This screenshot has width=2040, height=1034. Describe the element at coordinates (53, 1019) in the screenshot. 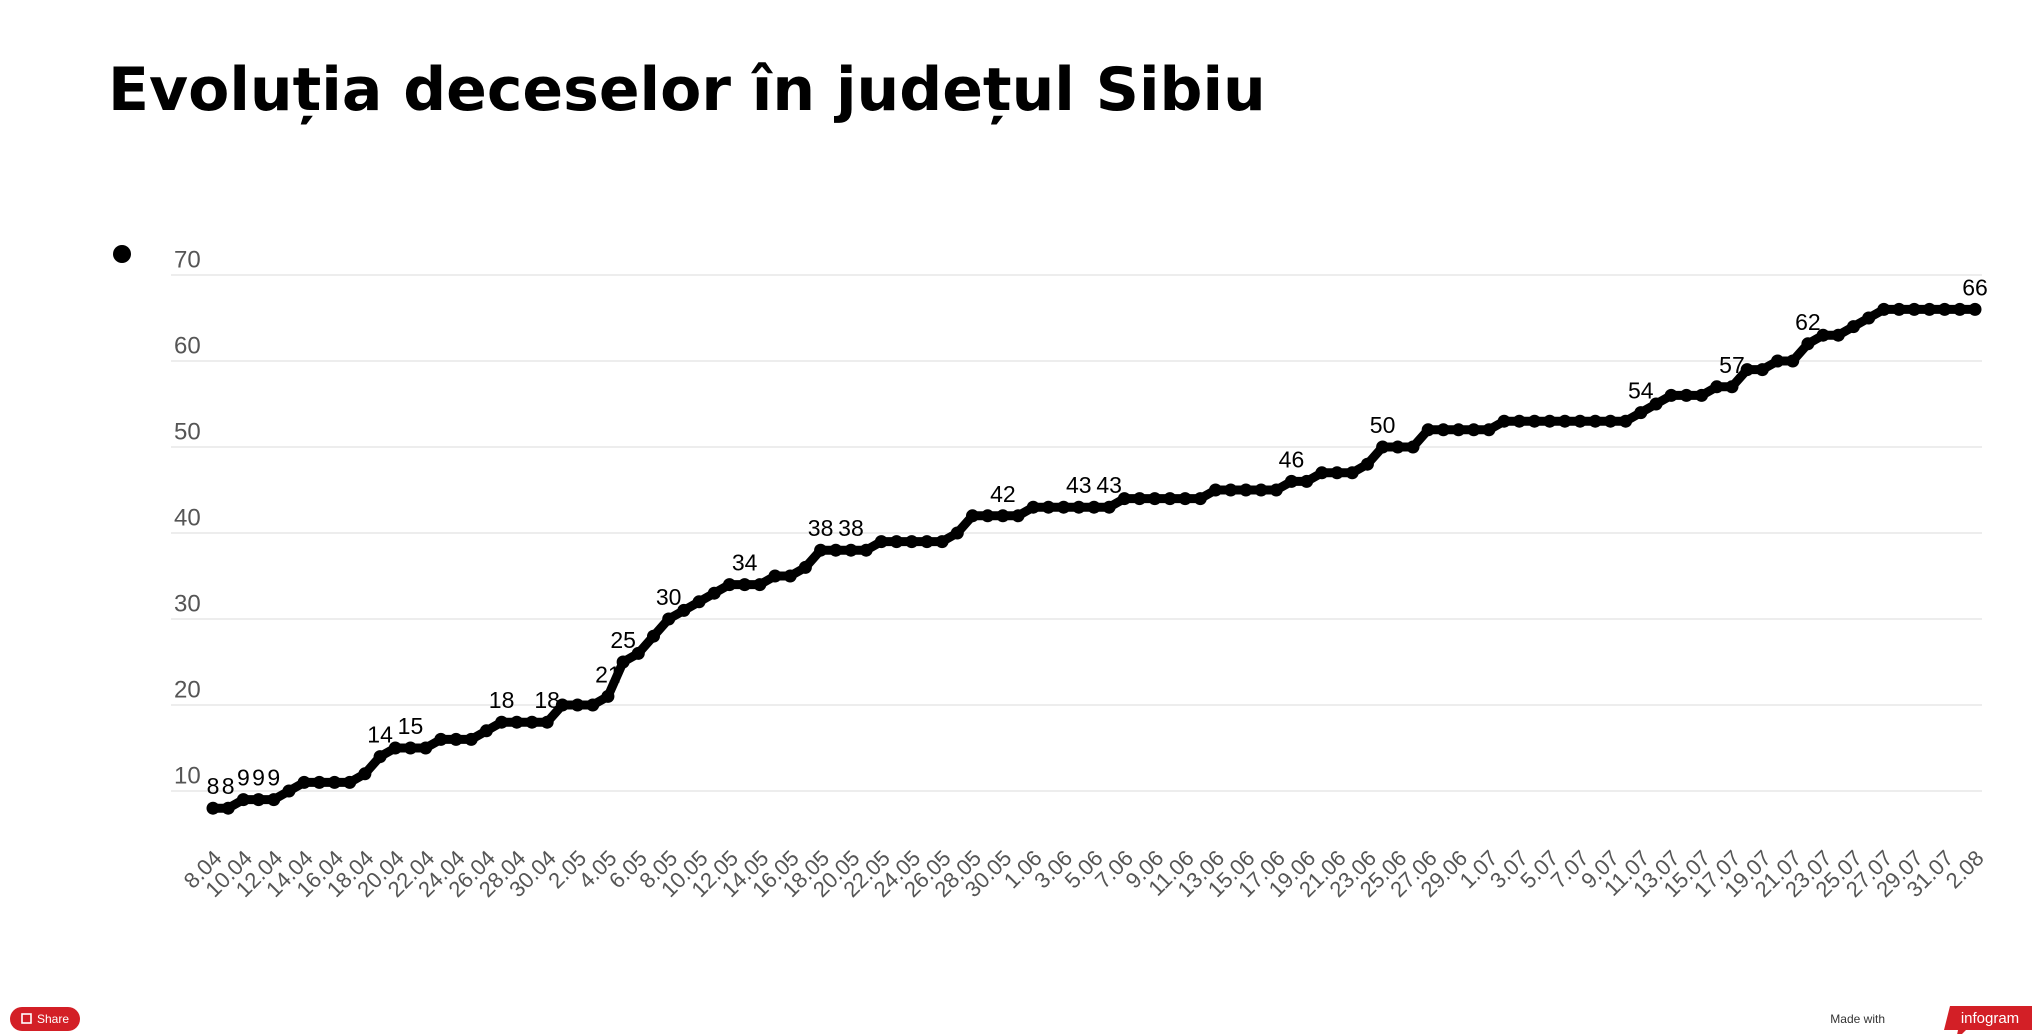

I see `share-text: Share` at that location.